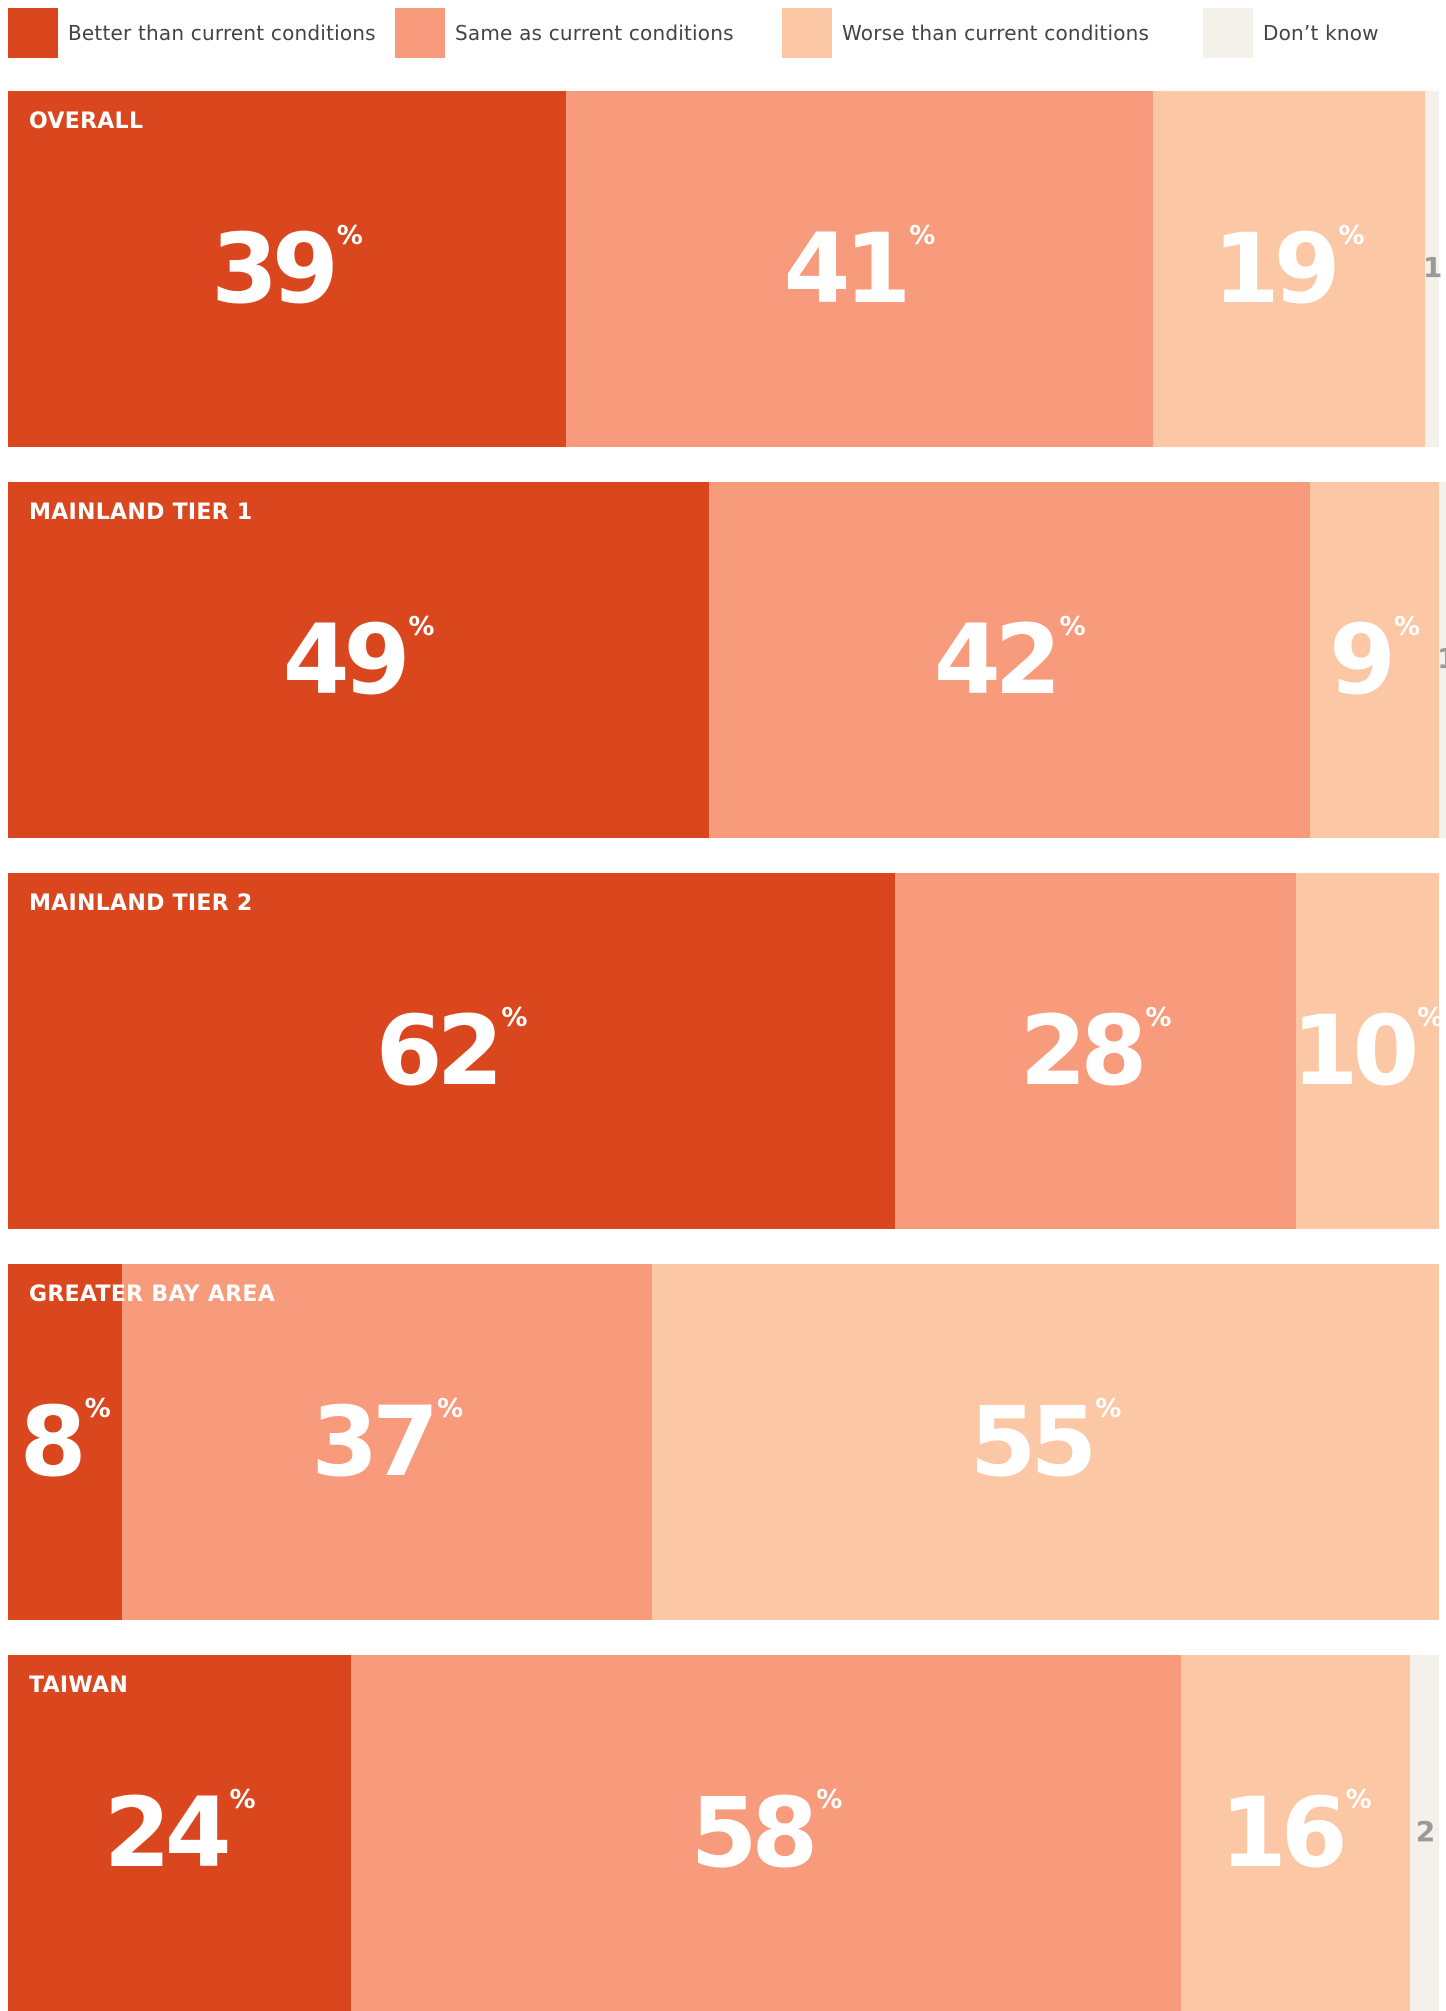 The image size is (1446, 2011). What do you see at coordinates (79, 1685) in the screenshot?
I see `category-label: TAIWAN` at bounding box center [79, 1685].